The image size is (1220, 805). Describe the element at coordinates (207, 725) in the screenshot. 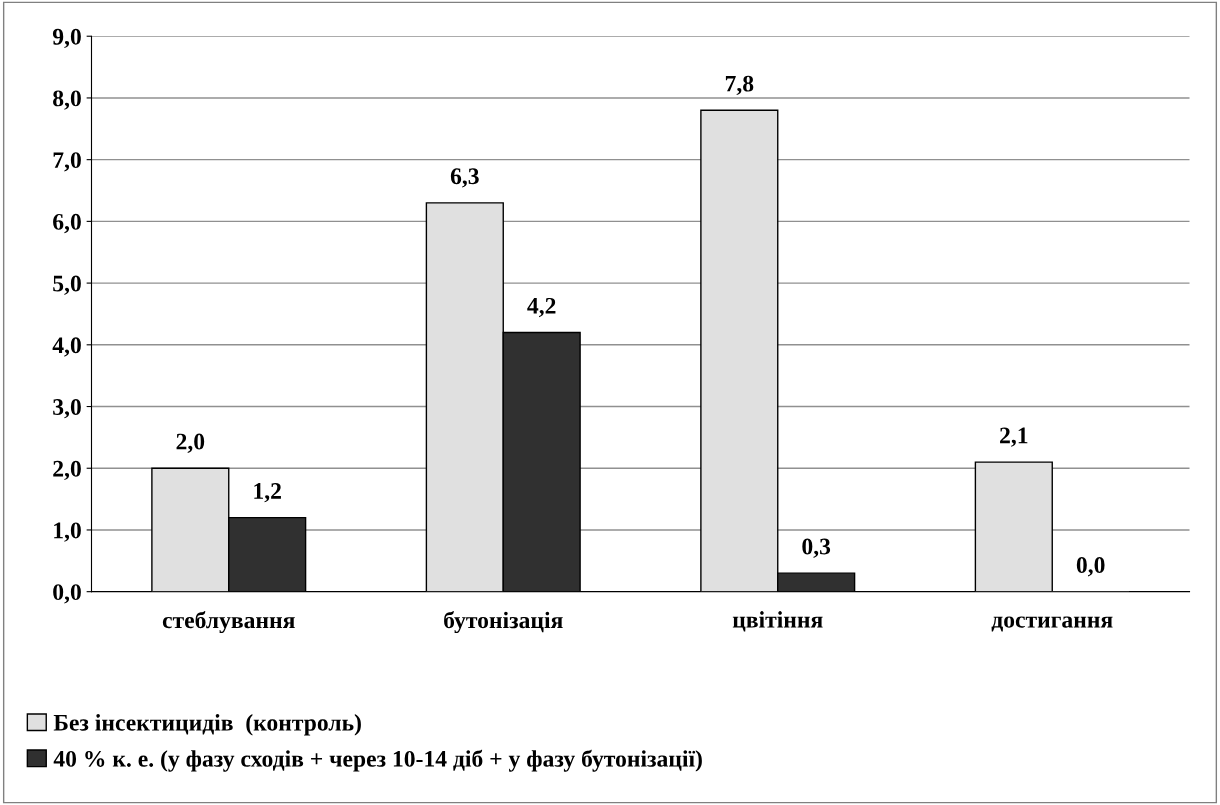

I see `legend-label: Без інсектицидів (контроль)` at that location.